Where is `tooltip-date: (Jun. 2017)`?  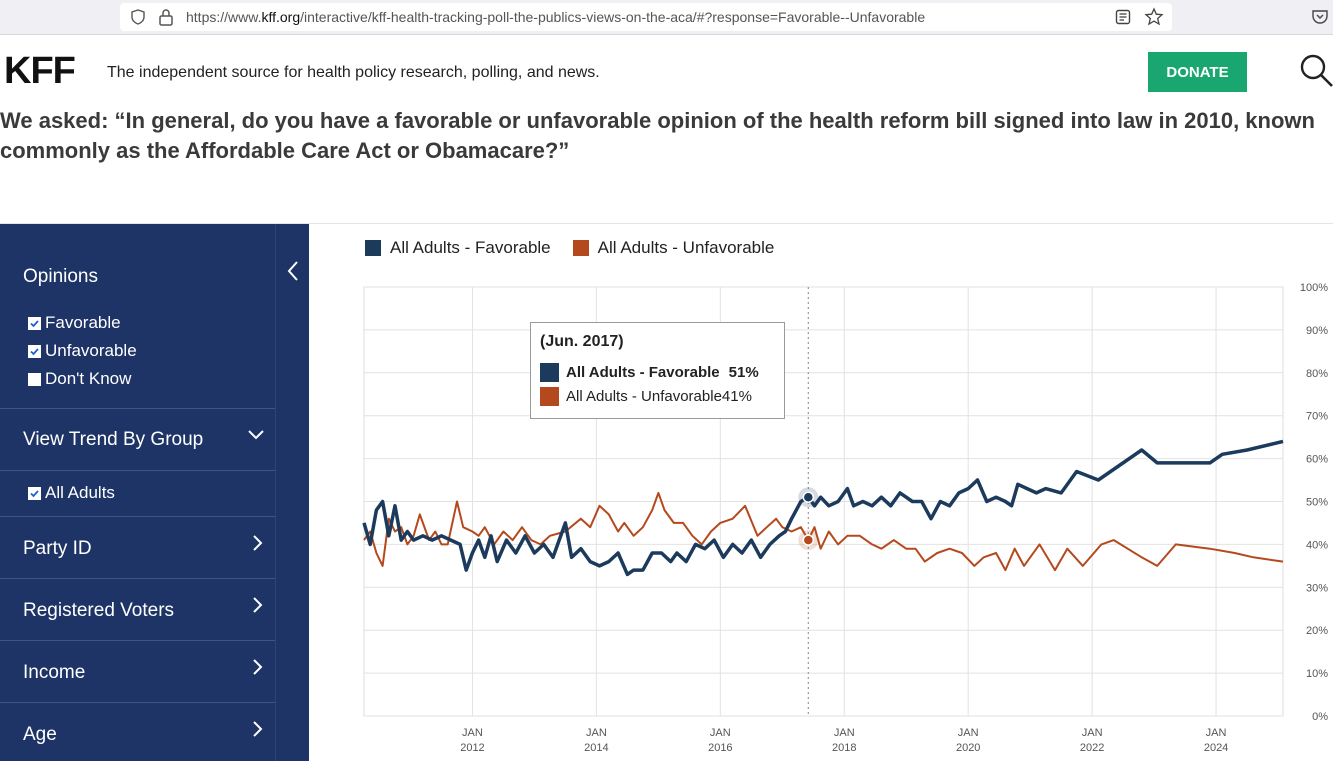
tooltip-date: (Jun. 2017) is located at coordinates (582, 341).